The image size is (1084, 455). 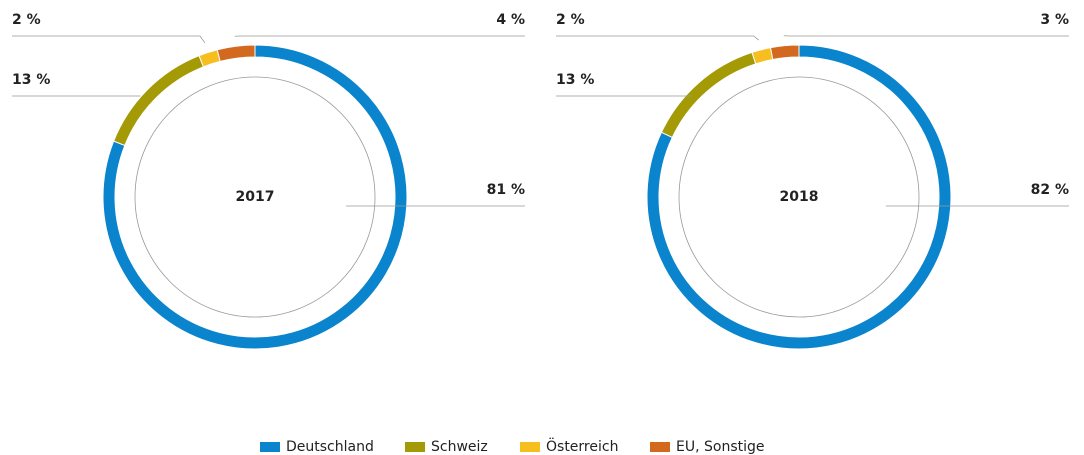 I want to click on legend-label: Deutschland, so click(x=330, y=447).